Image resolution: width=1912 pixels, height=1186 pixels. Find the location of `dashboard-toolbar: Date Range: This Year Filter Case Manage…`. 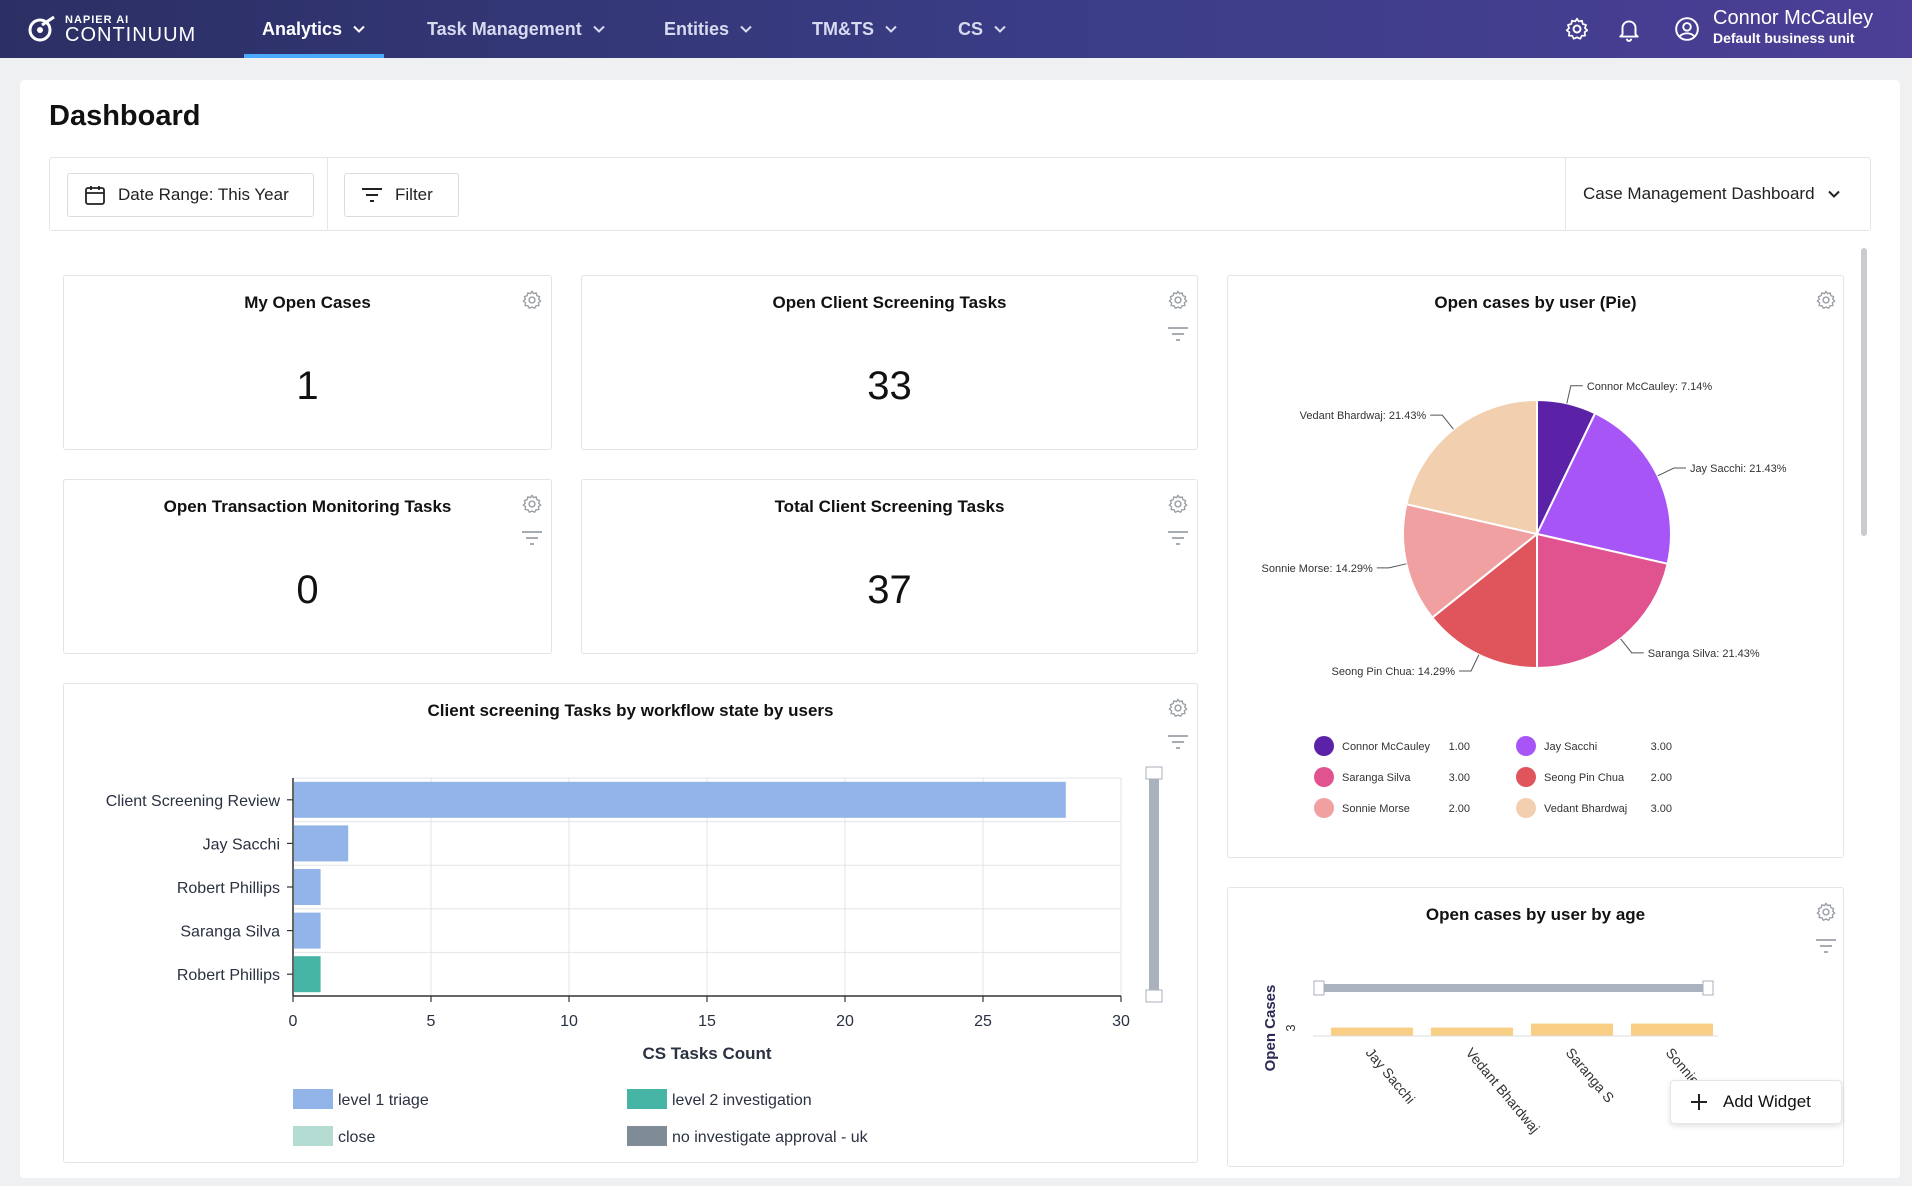

dashboard-toolbar: Date Range: This Year Filter Case Manage… is located at coordinates (960, 194).